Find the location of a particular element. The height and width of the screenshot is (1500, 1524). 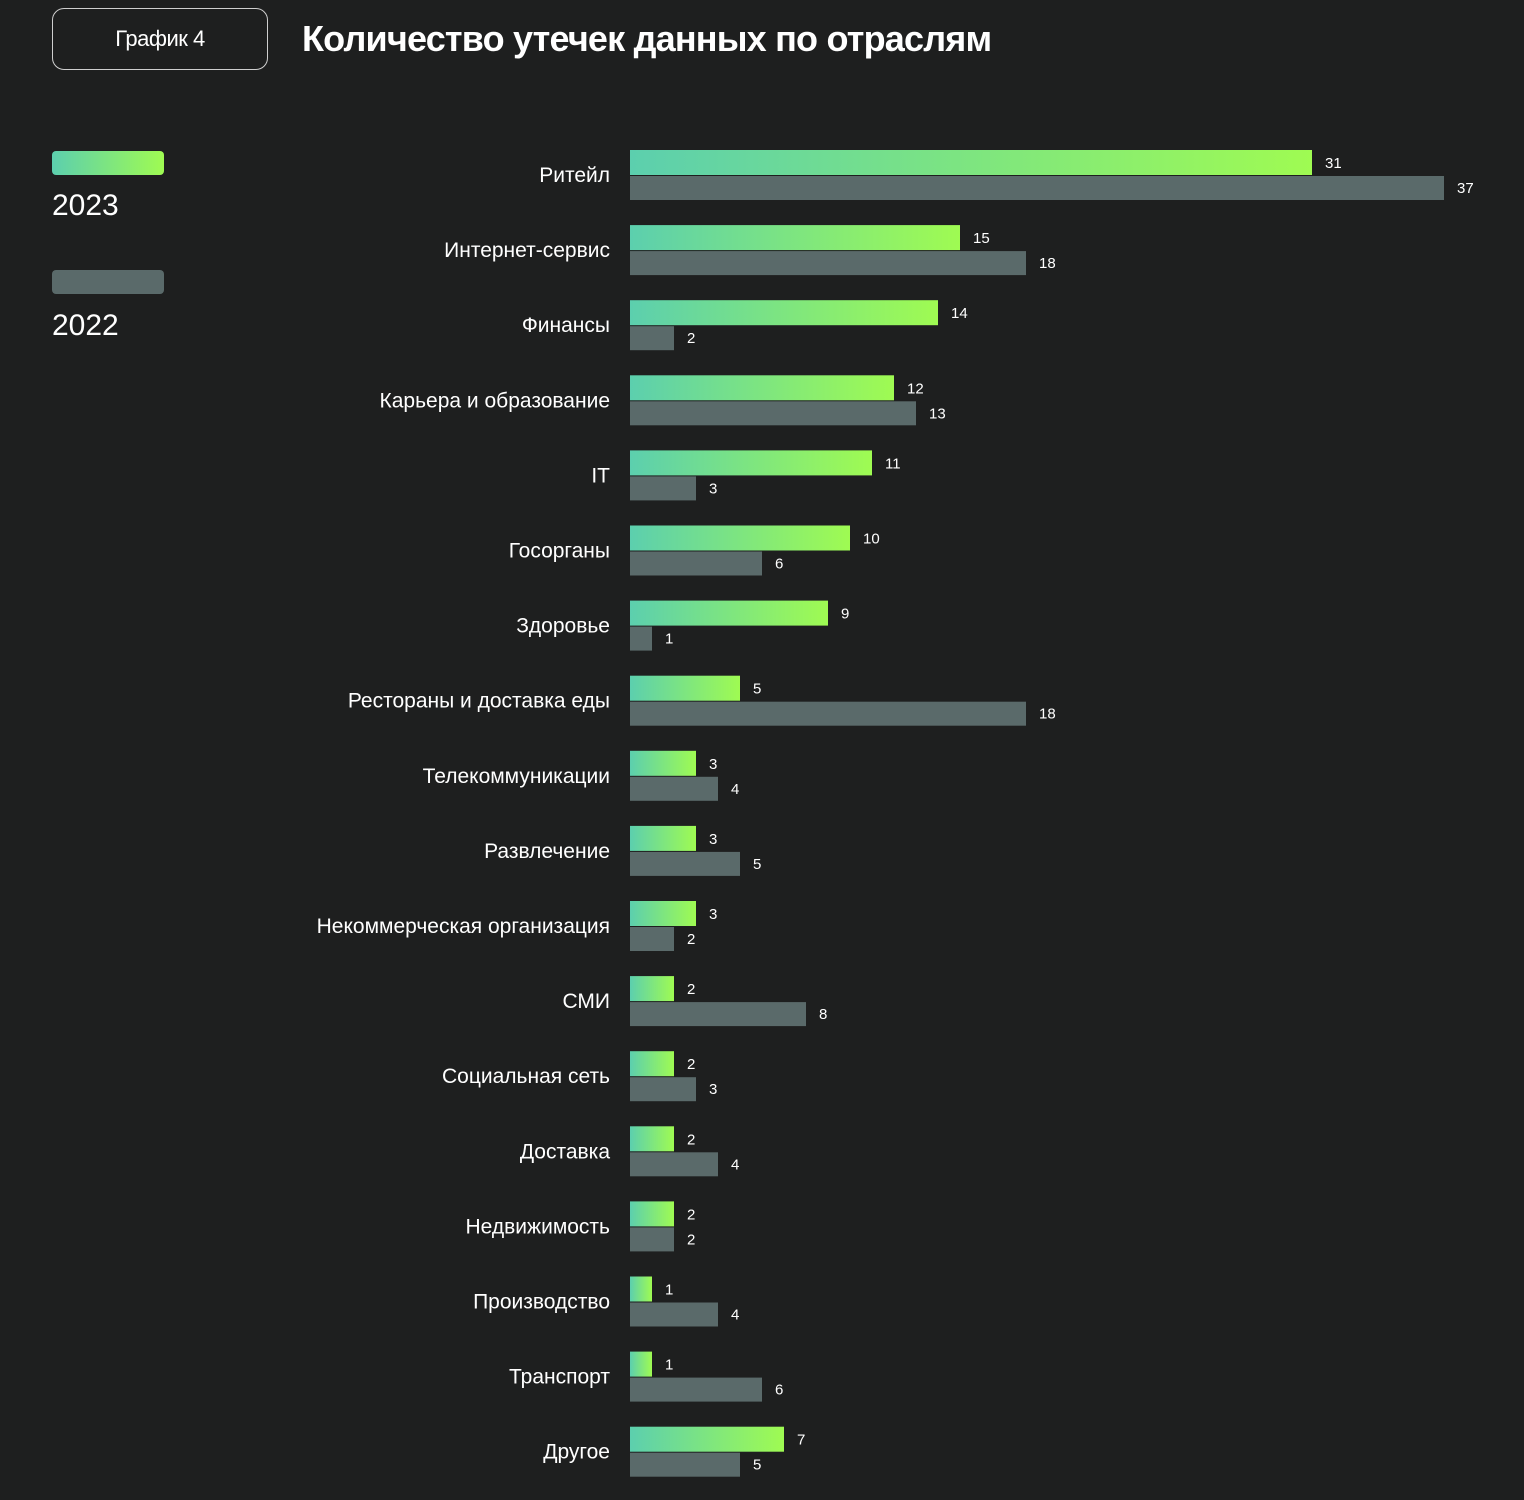

category-label: Интернет-сервис is located at coordinates (527, 250).